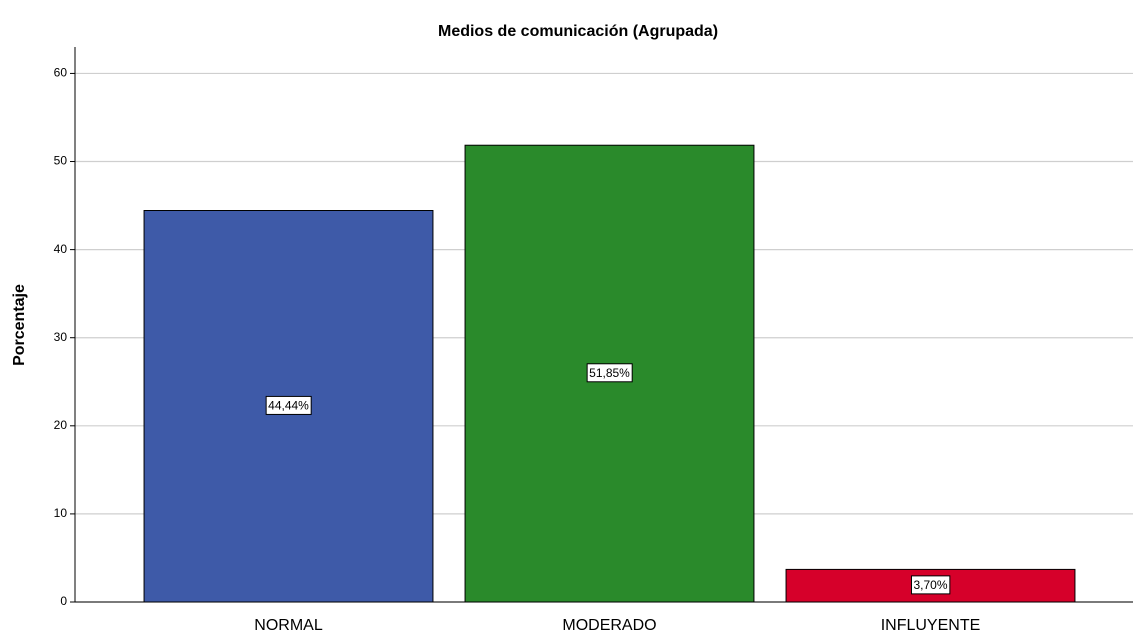 The height and width of the screenshot is (635, 1133). I want to click on y-tick-label: 60, so click(61, 73).